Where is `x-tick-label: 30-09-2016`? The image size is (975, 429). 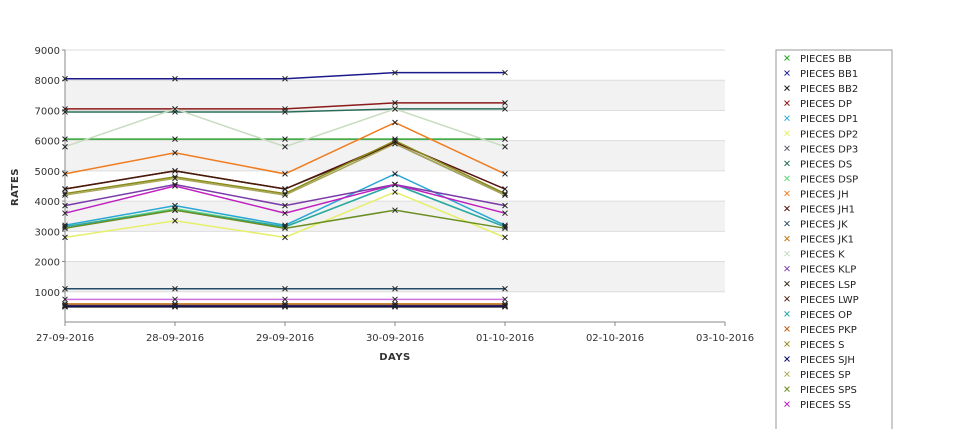
x-tick-label: 30-09-2016 is located at coordinates (395, 338).